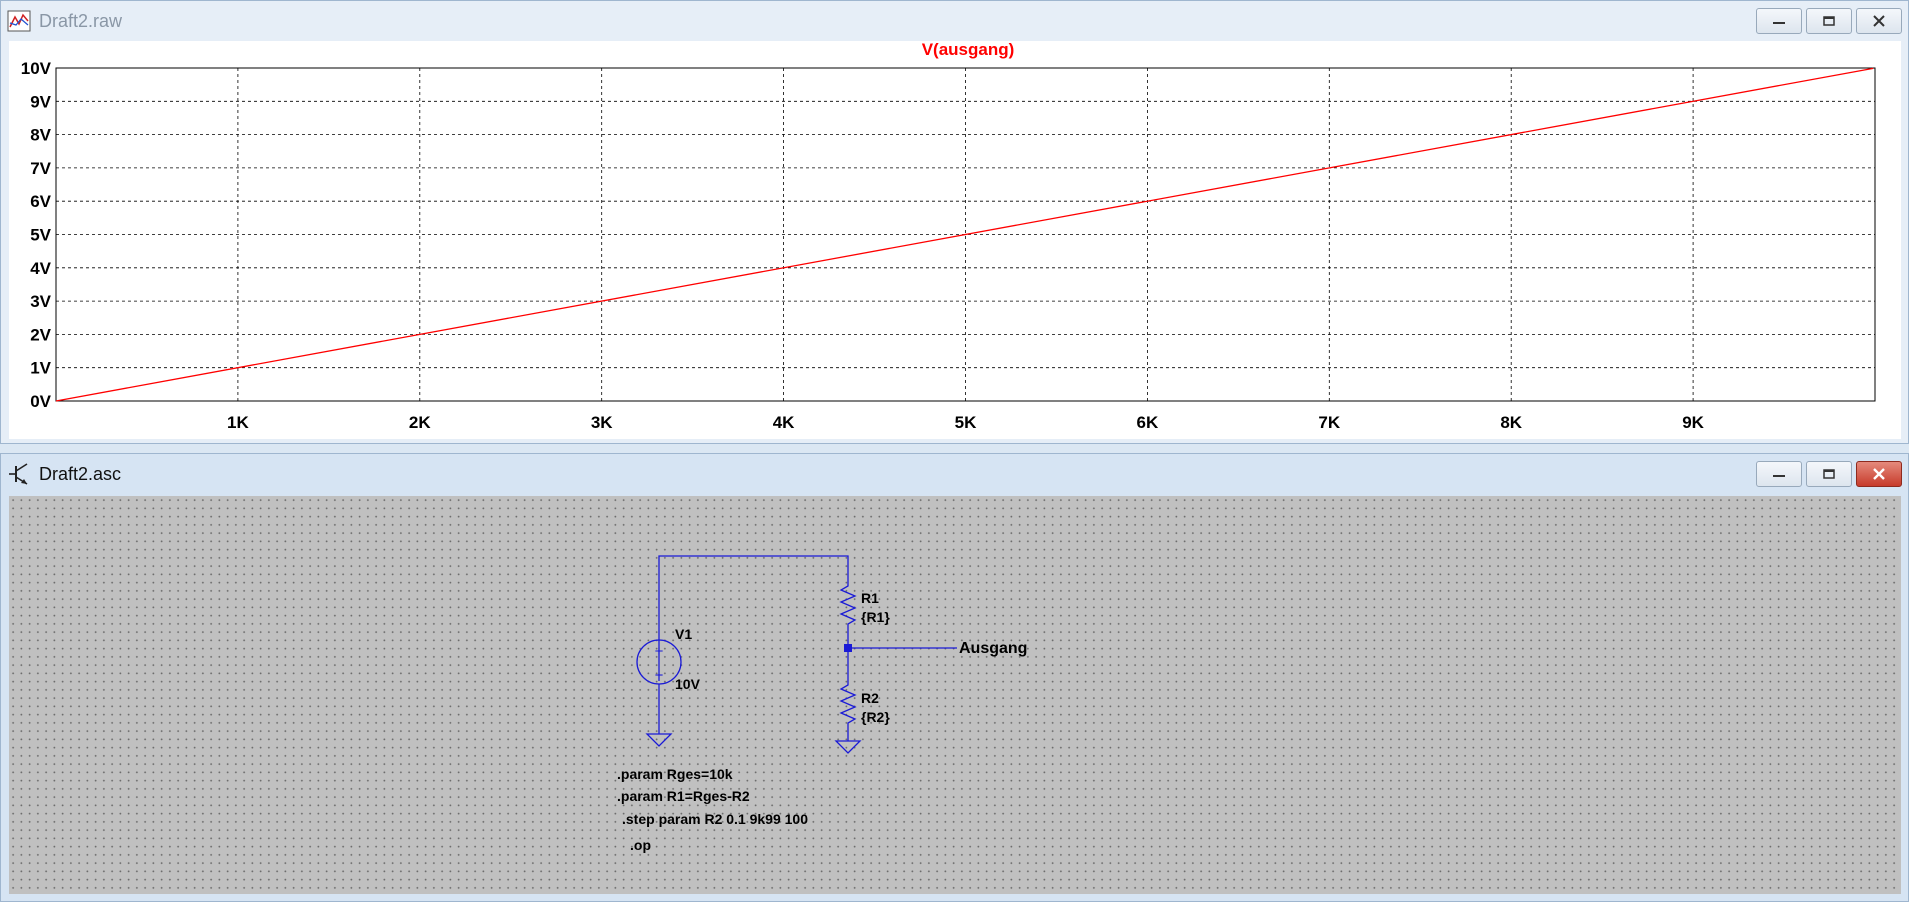 This screenshot has height=902, width=1909. Describe the element at coordinates (40, 368) in the screenshot. I see `y-tick-label: 1V` at that location.